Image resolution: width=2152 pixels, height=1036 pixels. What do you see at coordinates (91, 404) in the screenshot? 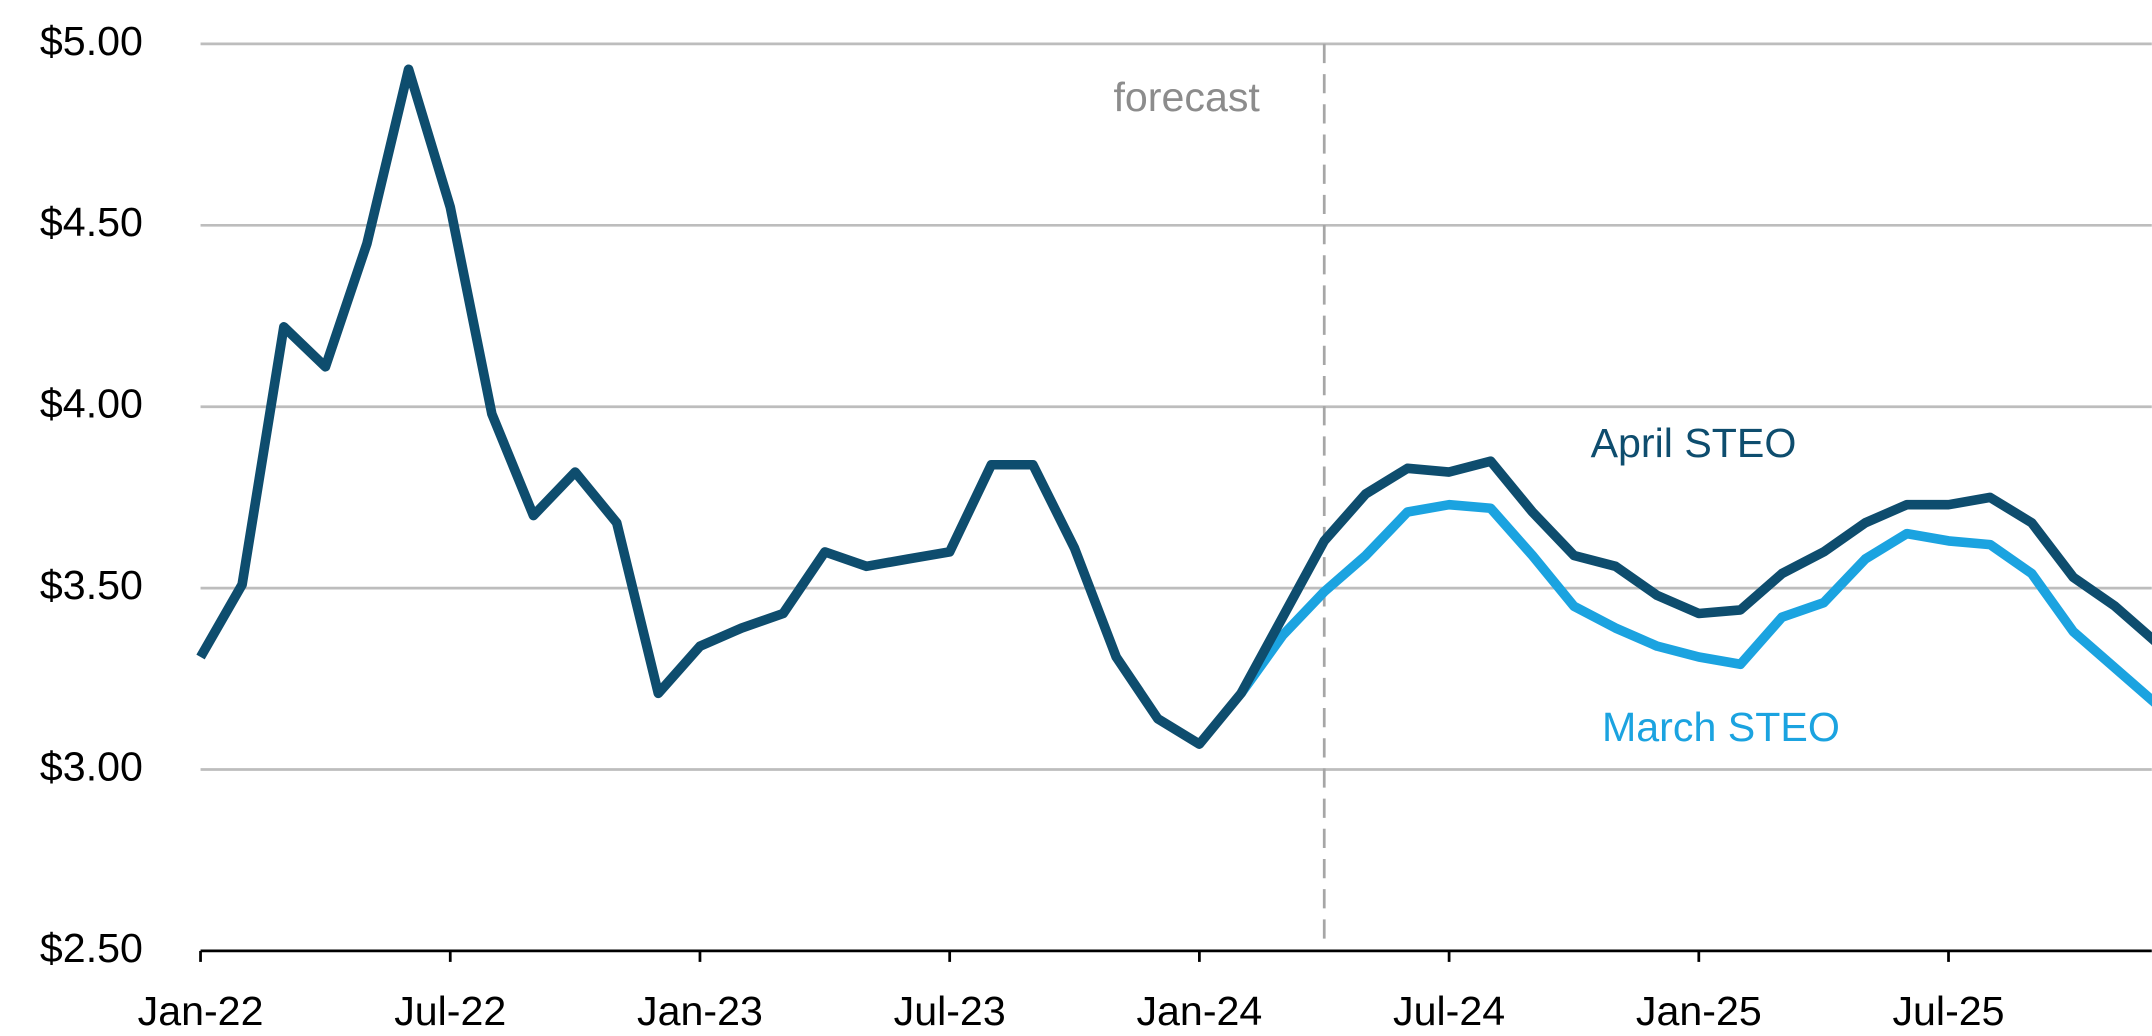
I see `y-tick-label: $4.00` at bounding box center [91, 404].